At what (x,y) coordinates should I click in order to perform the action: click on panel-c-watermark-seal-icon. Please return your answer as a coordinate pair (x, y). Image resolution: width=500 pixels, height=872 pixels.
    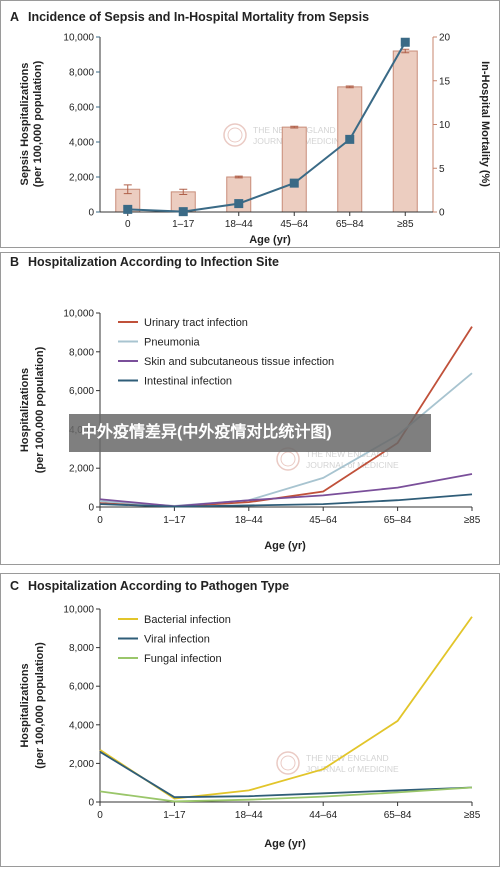
    Looking at the image, I should click on (288, 763).